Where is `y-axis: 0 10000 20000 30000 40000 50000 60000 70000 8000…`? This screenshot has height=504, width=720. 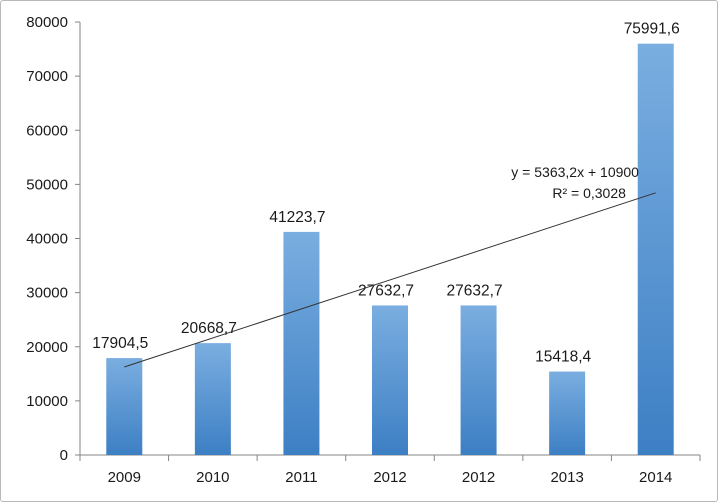 y-axis: 0 10000 20000 30000 40000 50000 60000 70000 8000… is located at coordinates (53, 239).